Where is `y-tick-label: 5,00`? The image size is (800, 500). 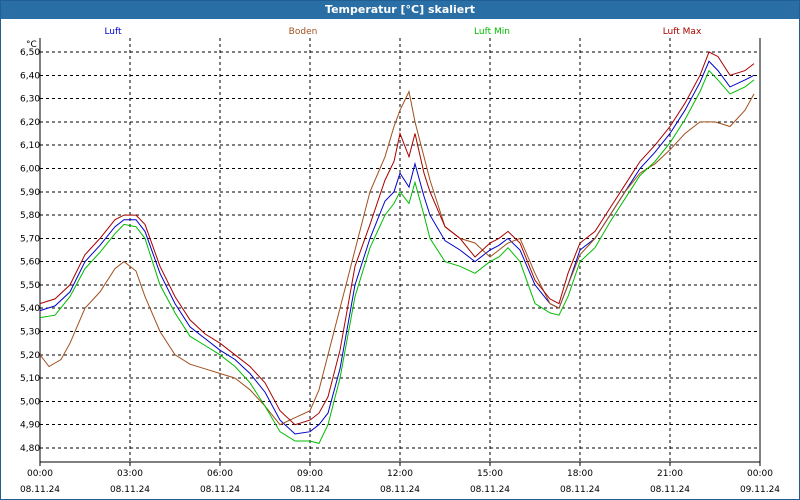 y-tick-label: 5,00 is located at coordinates (30, 402).